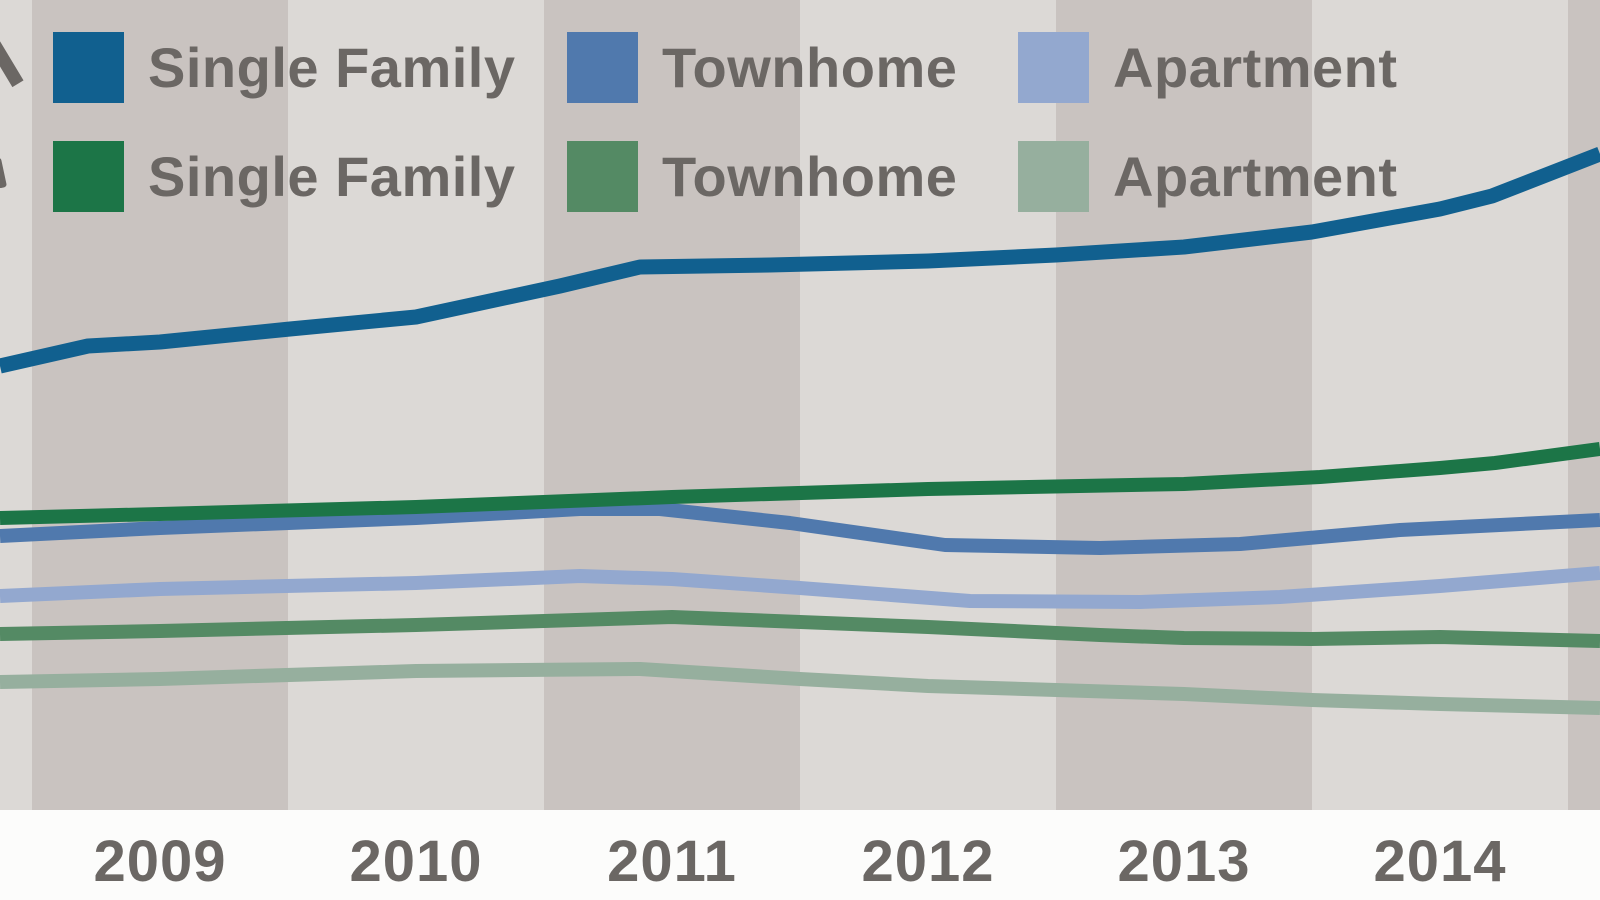 The height and width of the screenshot is (900, 1600). I want to click on series-line-townhome-row2, so click(800, 629).